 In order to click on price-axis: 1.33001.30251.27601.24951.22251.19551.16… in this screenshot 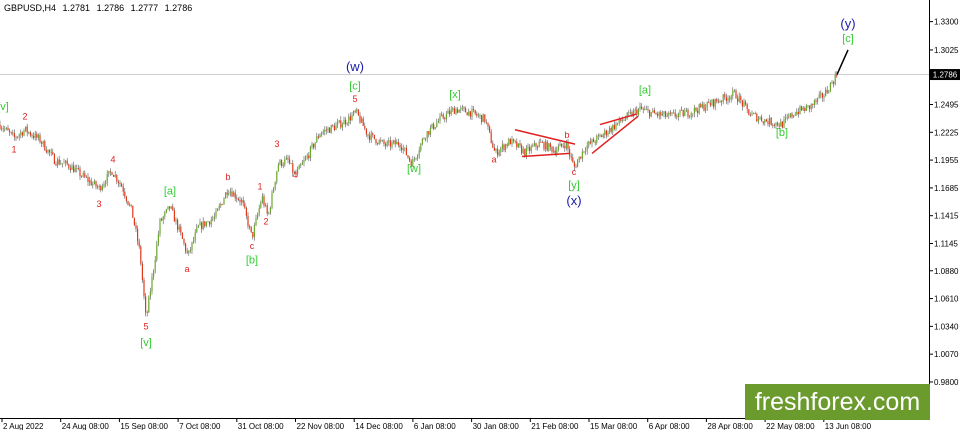, I will do `click(944, 202)`.